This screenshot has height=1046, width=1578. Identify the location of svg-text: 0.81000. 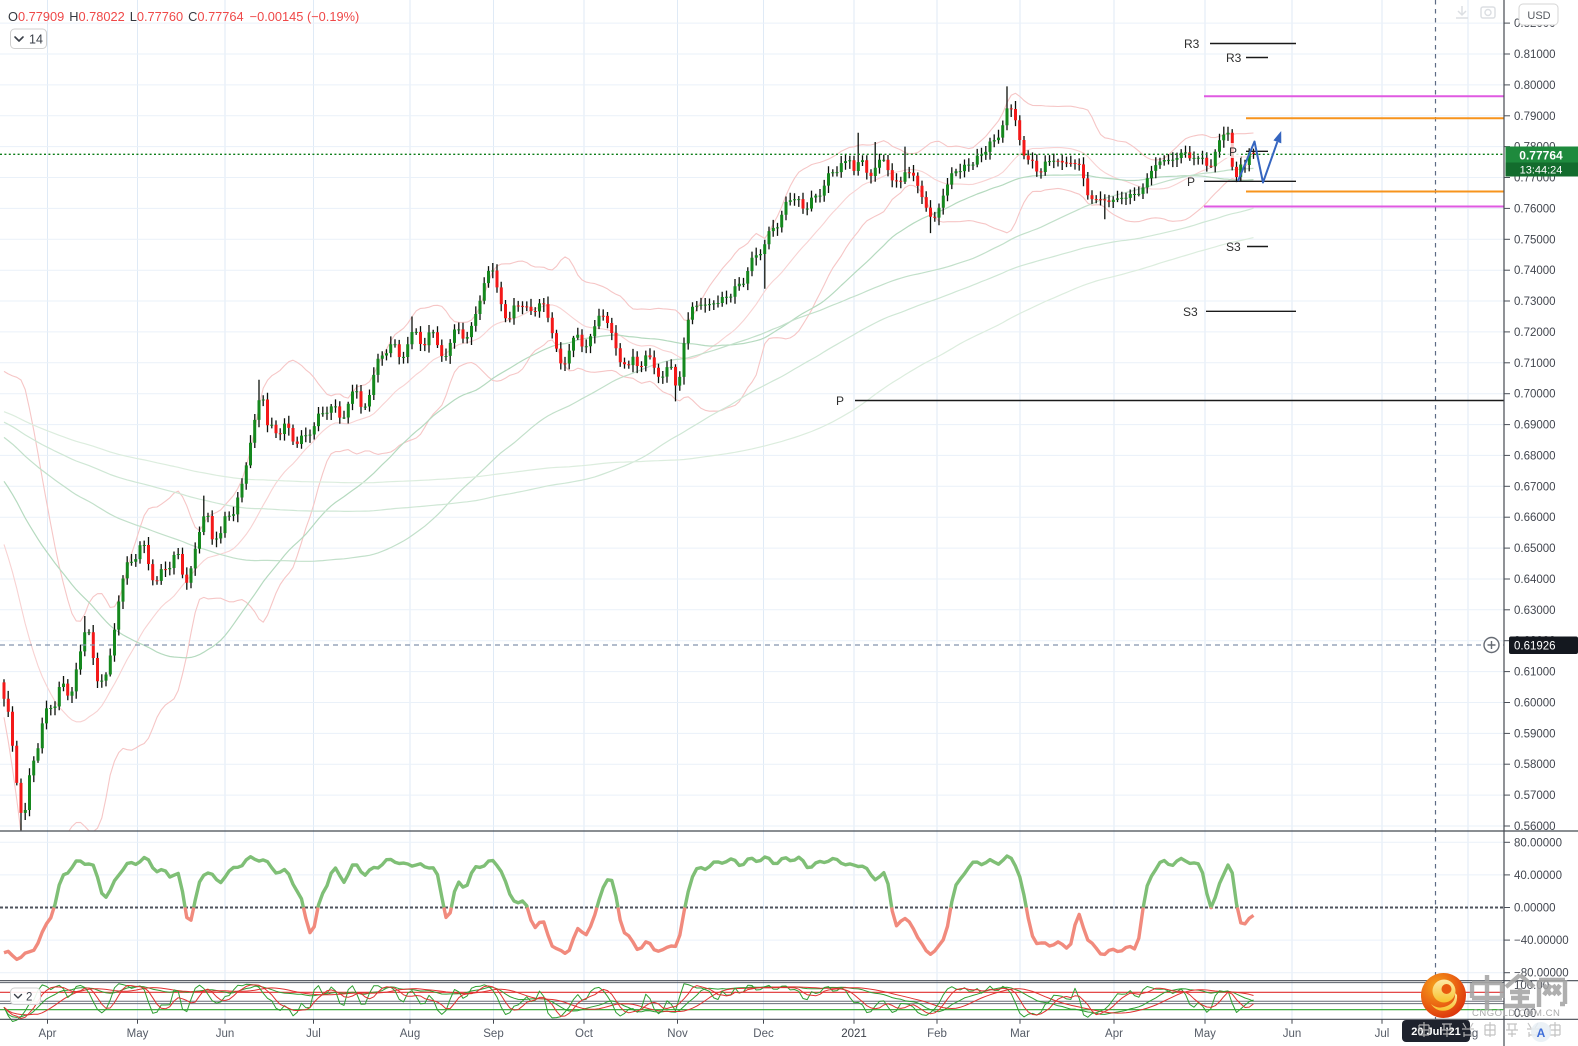
(1535, 55).